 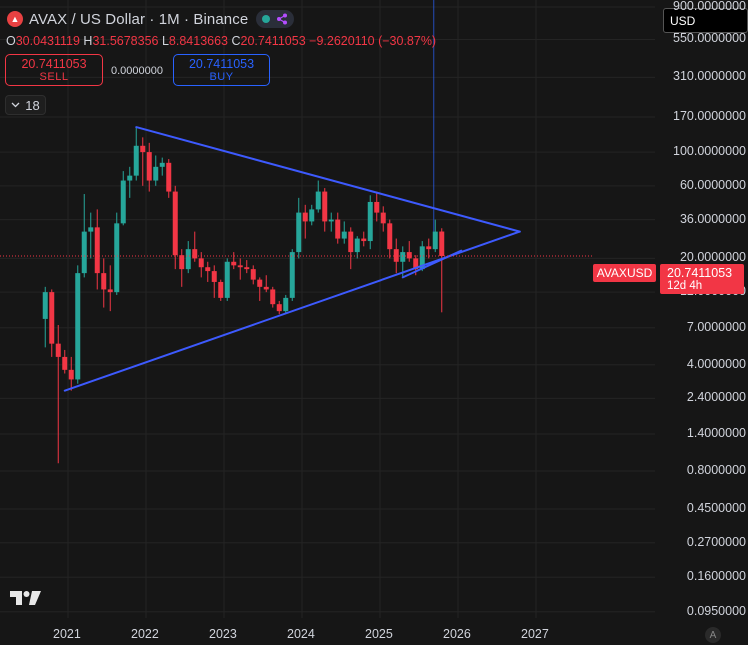 I want to click on indicators-toggle-button: 18, so click(x=25, y=105).